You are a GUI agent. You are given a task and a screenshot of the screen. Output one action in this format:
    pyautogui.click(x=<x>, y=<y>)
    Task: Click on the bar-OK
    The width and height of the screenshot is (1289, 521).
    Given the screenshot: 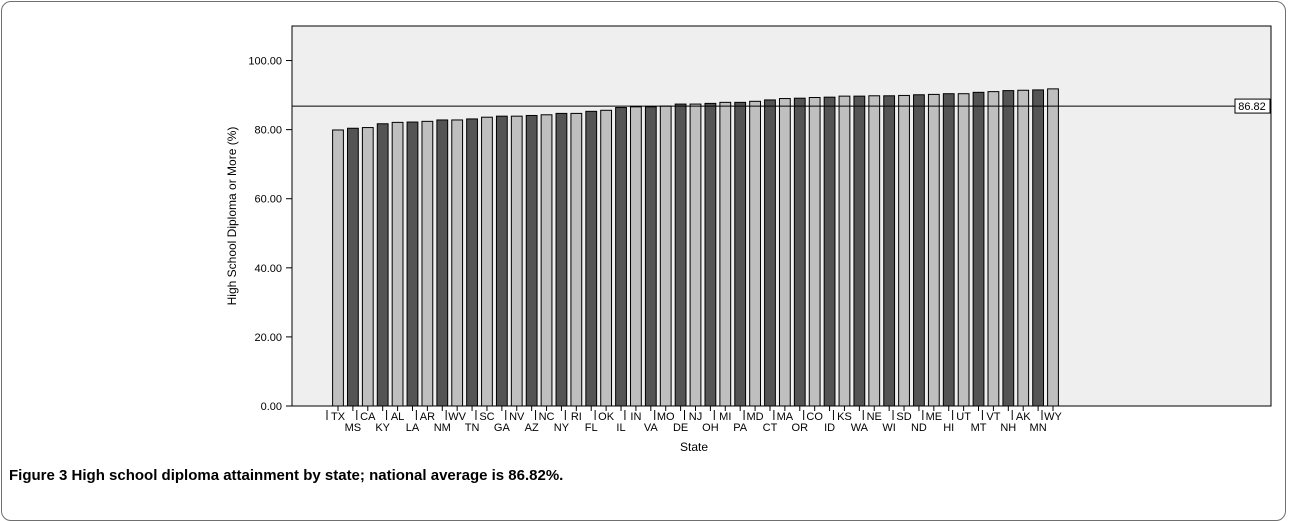 What is the action you would take?
    pyautogui.click(x=606, y=258)
    